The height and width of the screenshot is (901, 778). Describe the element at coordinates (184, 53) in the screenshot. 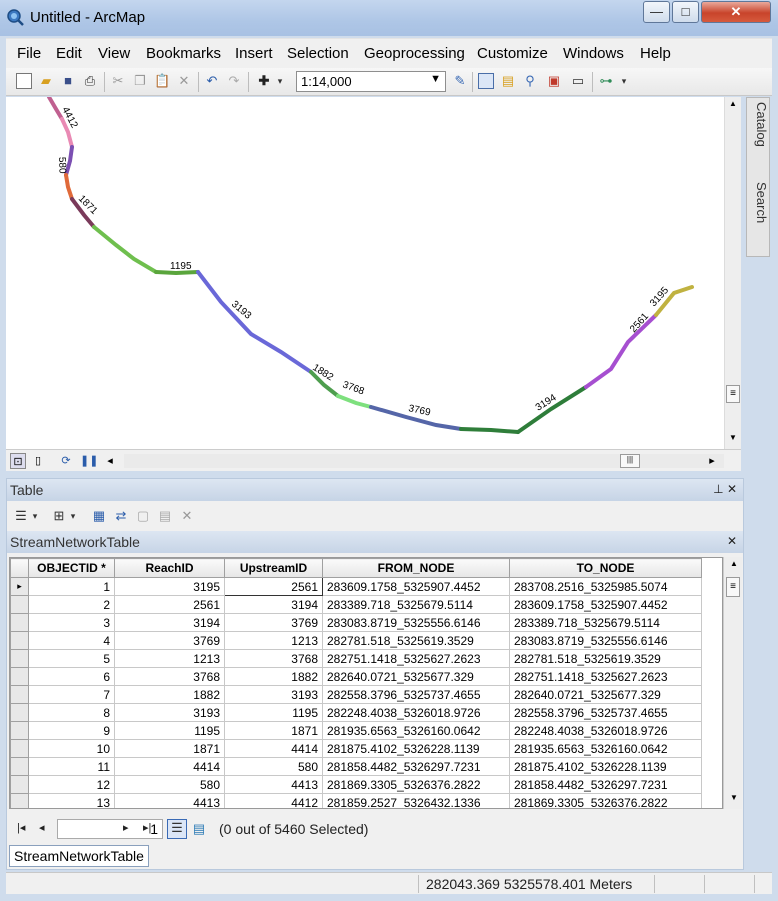

I see `menu-bookmarks: Bookmarks` at that location.